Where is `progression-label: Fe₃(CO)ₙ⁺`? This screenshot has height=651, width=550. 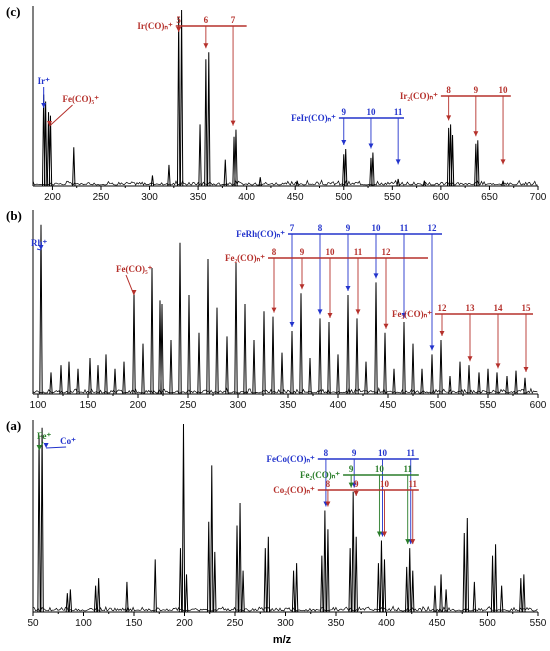 progression-label: Fe₃(CO)ₙ⁺ is located at coordinates (412, 314).